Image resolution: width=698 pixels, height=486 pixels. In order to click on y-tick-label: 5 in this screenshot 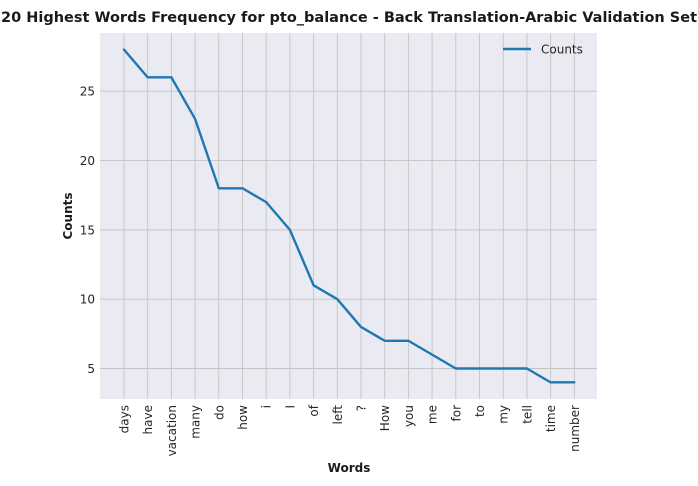, I will do `click(91, 369)`.